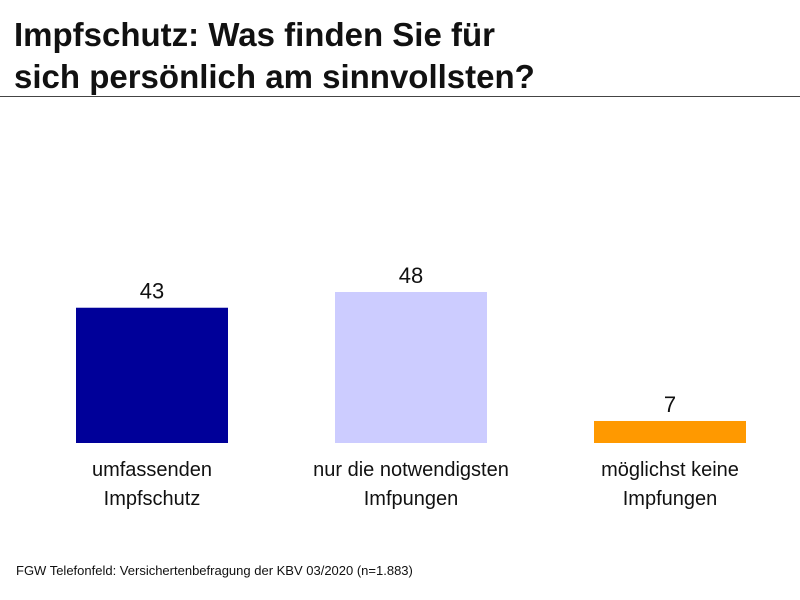 Image resolution: width=800 pixels, height=600 pixels. Describe the element at coordinates (254, 34) in the screenshot. I see `title-line-1: Impfschutz: Was finden Sie für` at that location.